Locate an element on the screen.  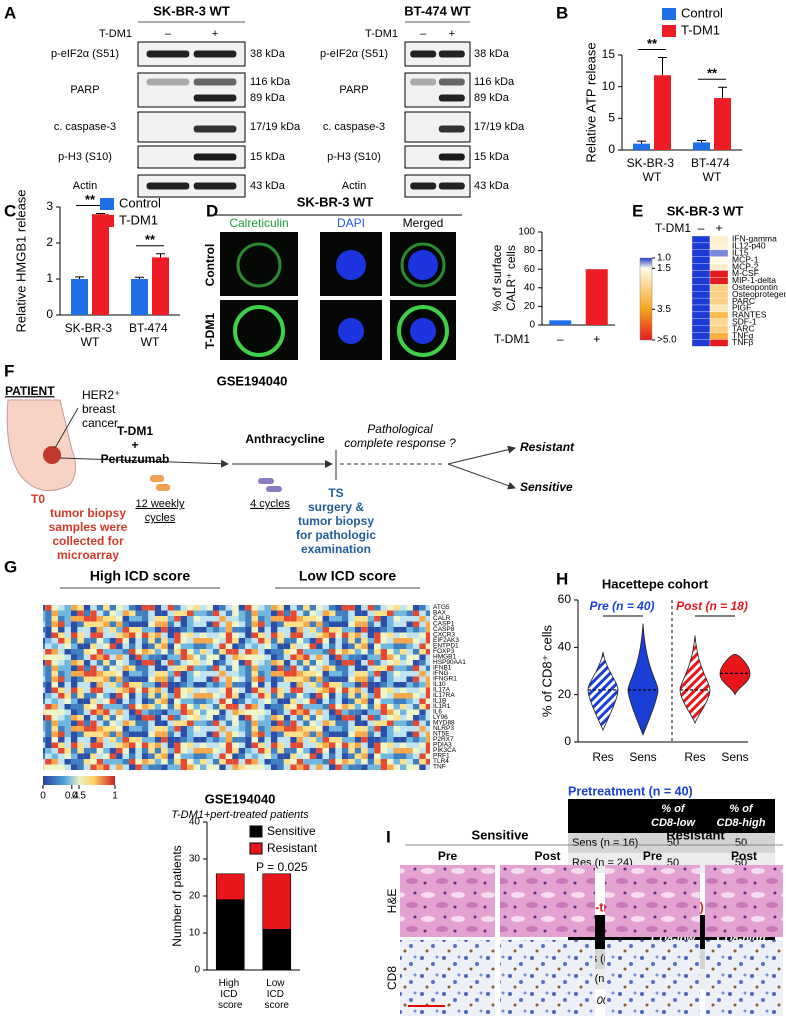
y-tick-label: 40 is located at coordinates (565, 647).